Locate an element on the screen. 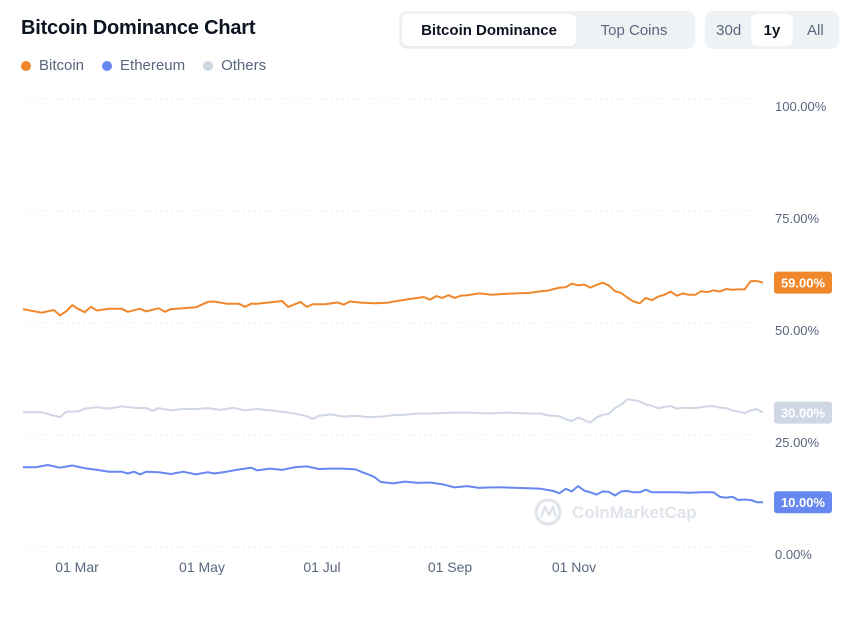 Image resolution: width=862 pixels, height=629 pixels. range-30d-button: 30d is located at coordinates (729, 30).